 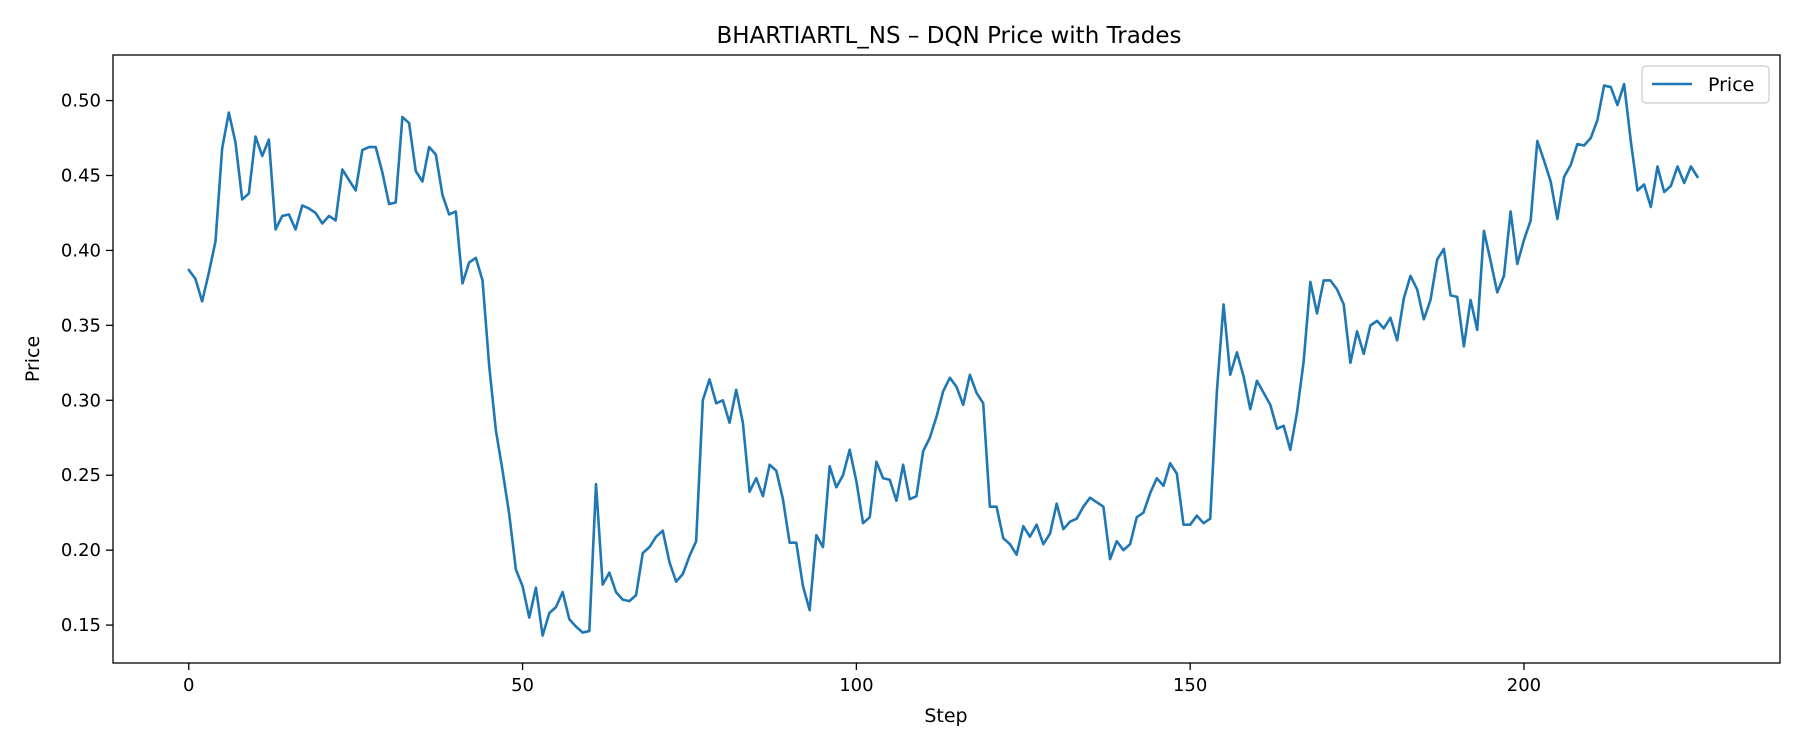 What do you see at coordinates (1190, 685) in the screenshot?
I see `x-tick-label: 150` at bounding box center [1190, 685].